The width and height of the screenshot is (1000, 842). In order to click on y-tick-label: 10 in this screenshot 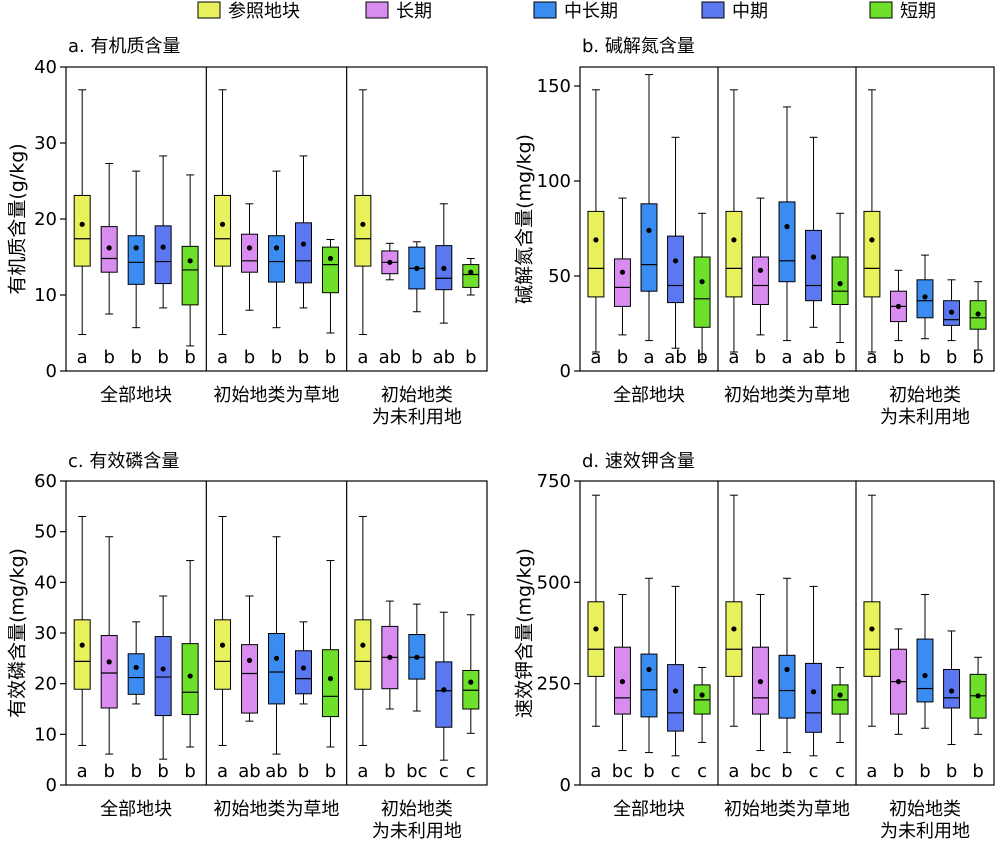, I will do `click(45, 734)`.